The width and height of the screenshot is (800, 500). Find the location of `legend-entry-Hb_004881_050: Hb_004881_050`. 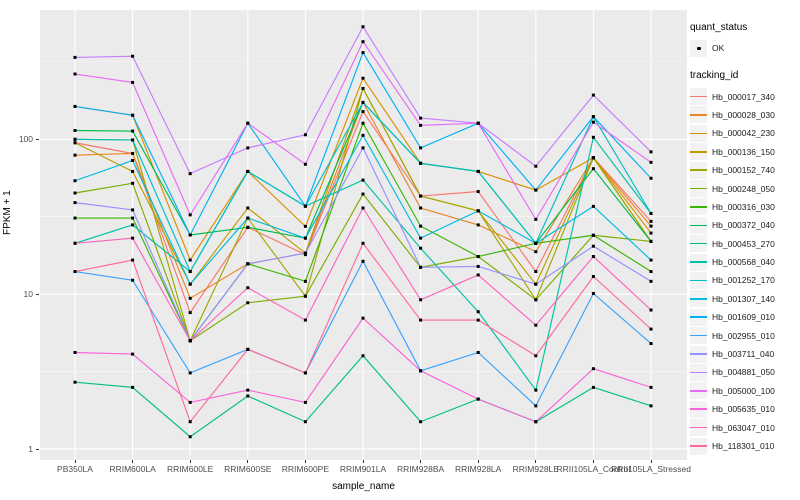

legend-entry-Hb_004881_050: Hb_004881_050 is located at coordinates (745, 372).